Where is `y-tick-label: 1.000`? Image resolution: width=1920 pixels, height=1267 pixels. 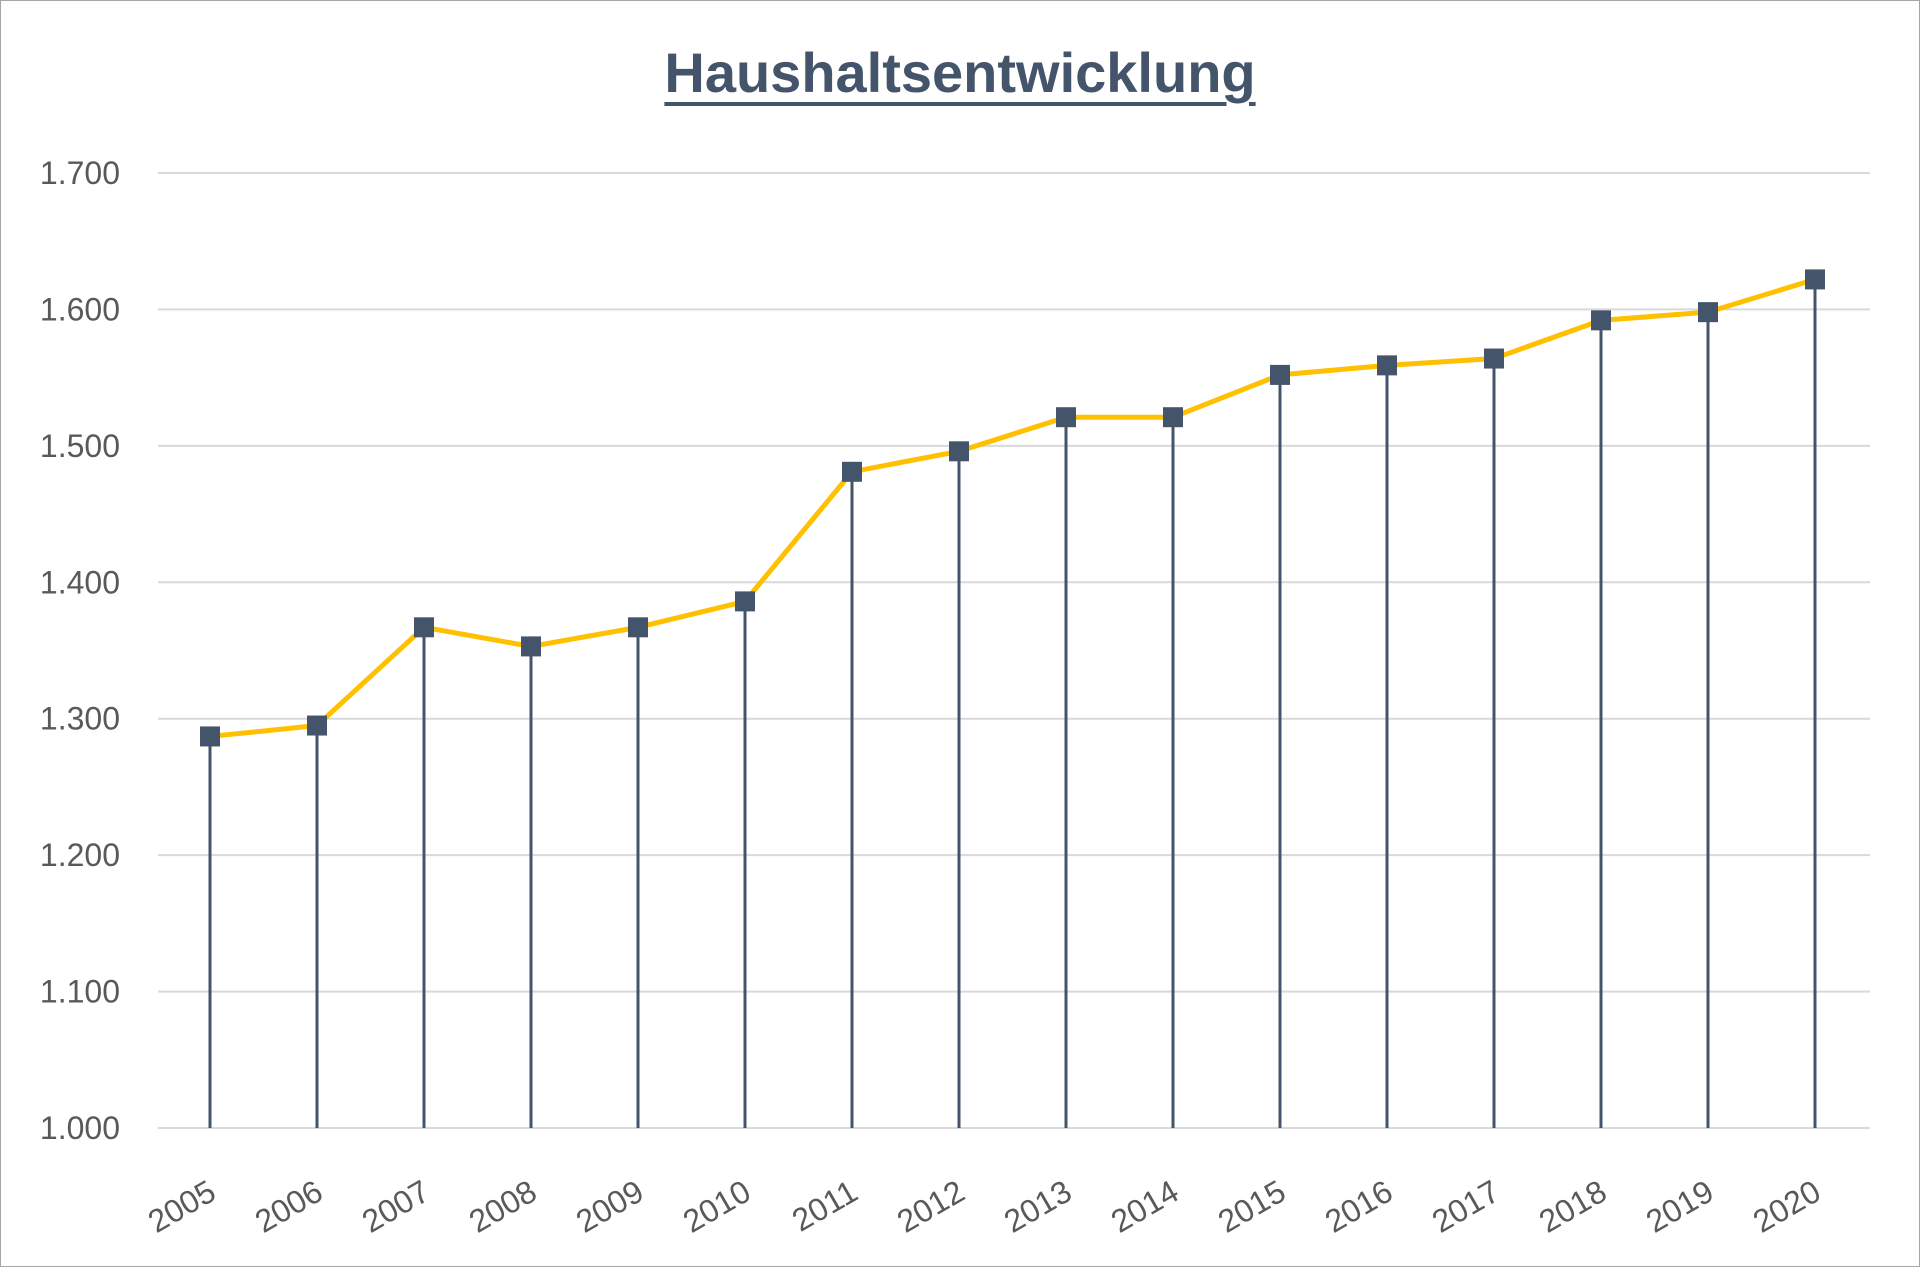
y-tick-label: 1.000 is located at coordinates (80, 1128).